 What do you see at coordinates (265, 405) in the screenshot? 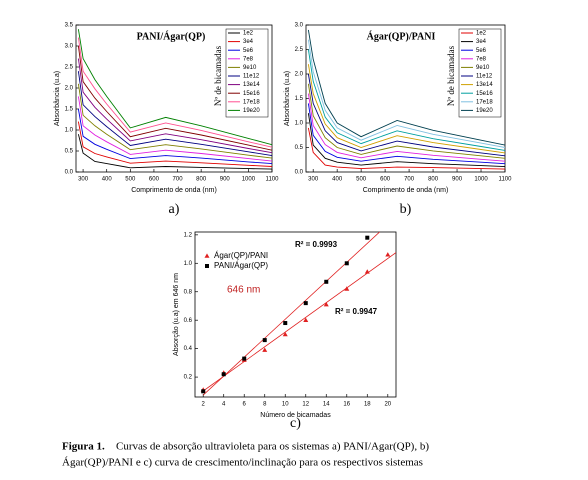
I see `x-tick-label: 8` at bounding box center [265, 405].